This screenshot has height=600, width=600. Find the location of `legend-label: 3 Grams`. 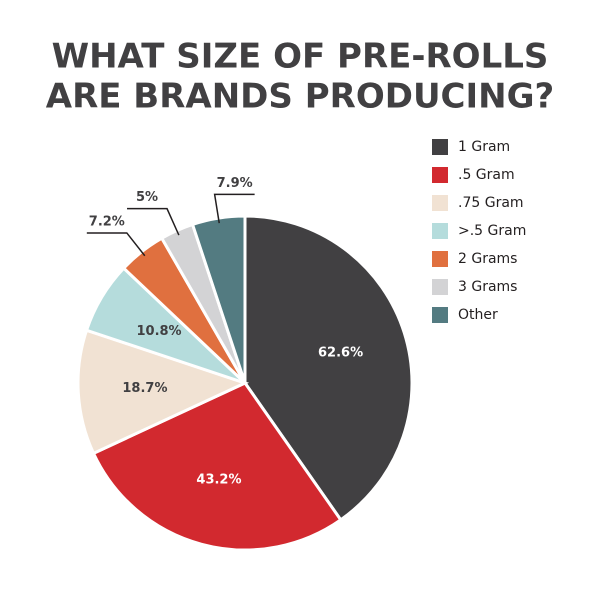

legend-label: 3 Grams is located at coordinates (487, 287).